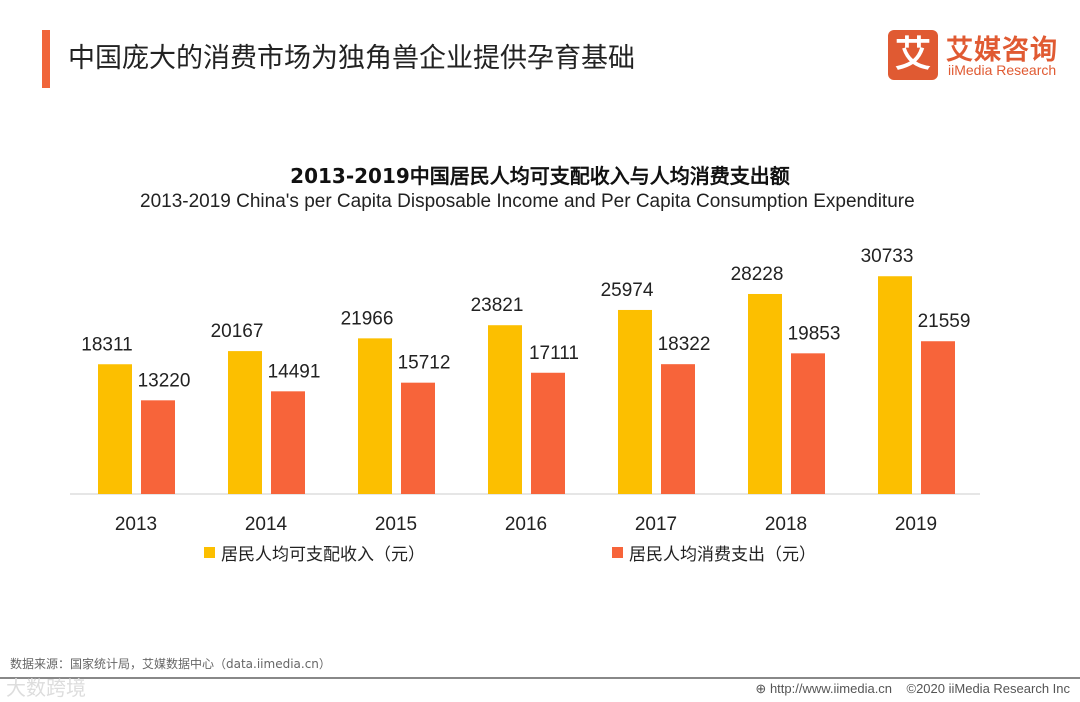 The image size is (1080, 702). Describe the element at coordinates (627, 290) in the screenshot. I see `data-label: 25974` at that location.